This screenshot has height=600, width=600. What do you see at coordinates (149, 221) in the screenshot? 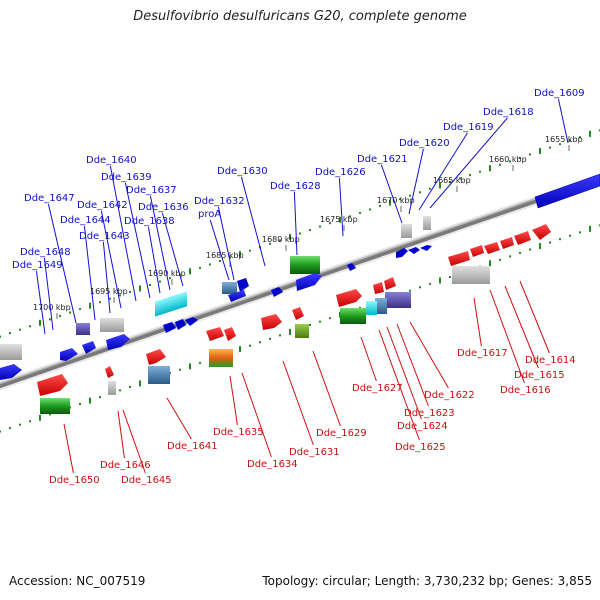
I see `gene-label: Dde_1638` at bounding box center [149, 221].